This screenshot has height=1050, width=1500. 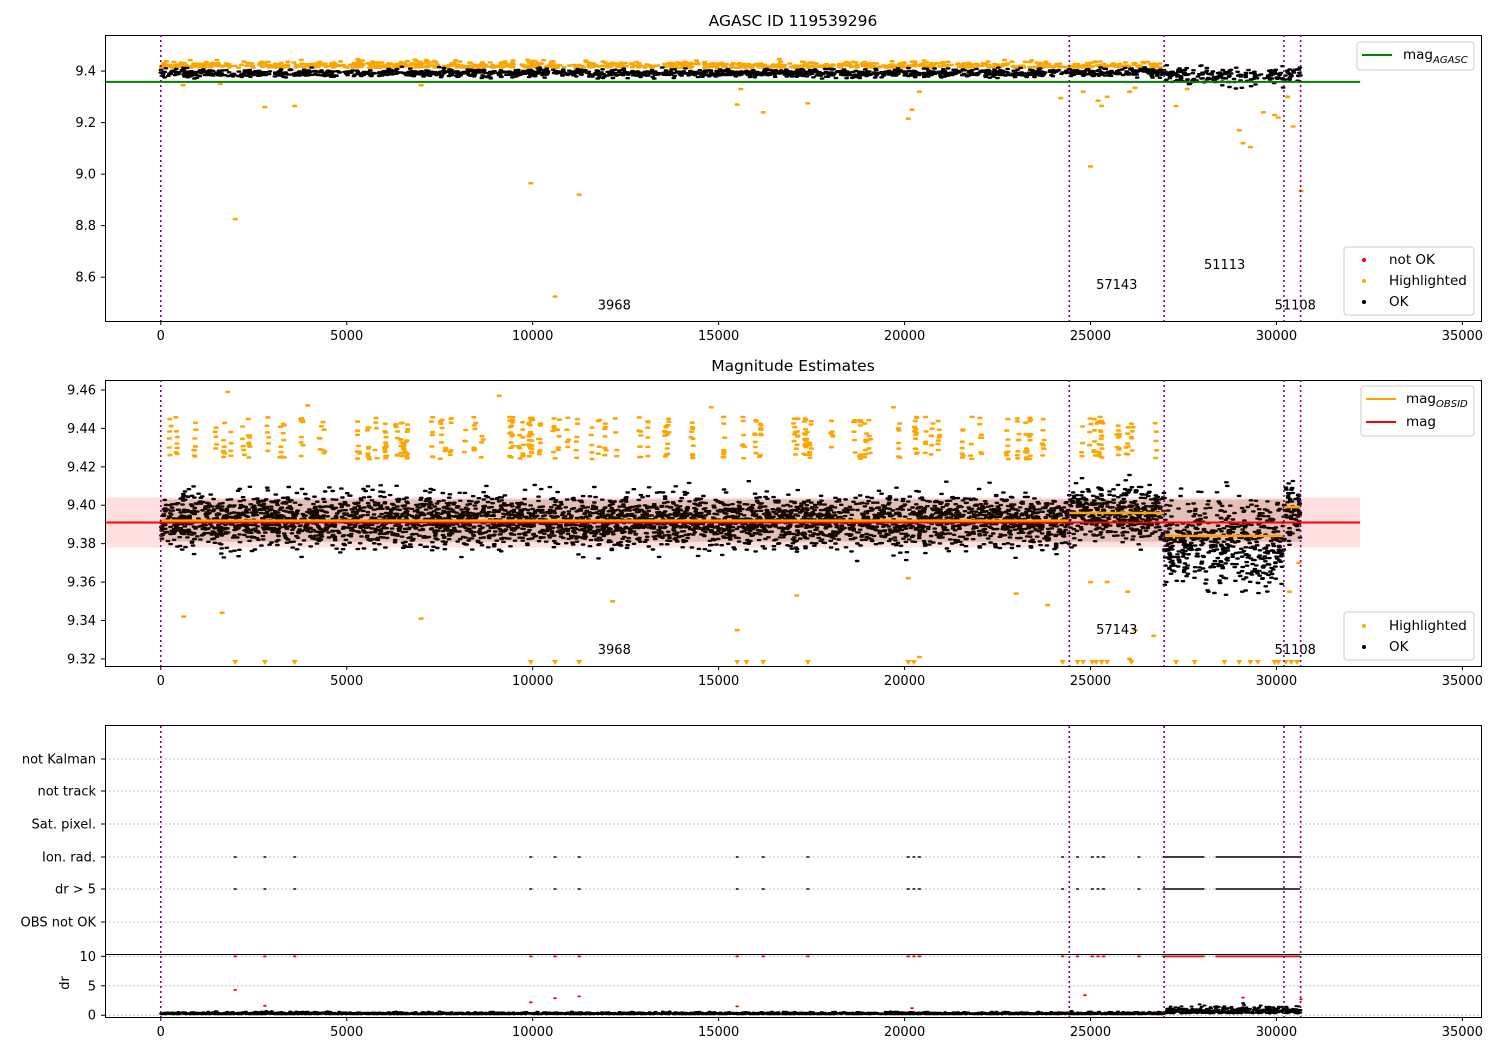 I want to click on legend-magnitude-lines: magOBSID mag, so click(x=1417, y=411).